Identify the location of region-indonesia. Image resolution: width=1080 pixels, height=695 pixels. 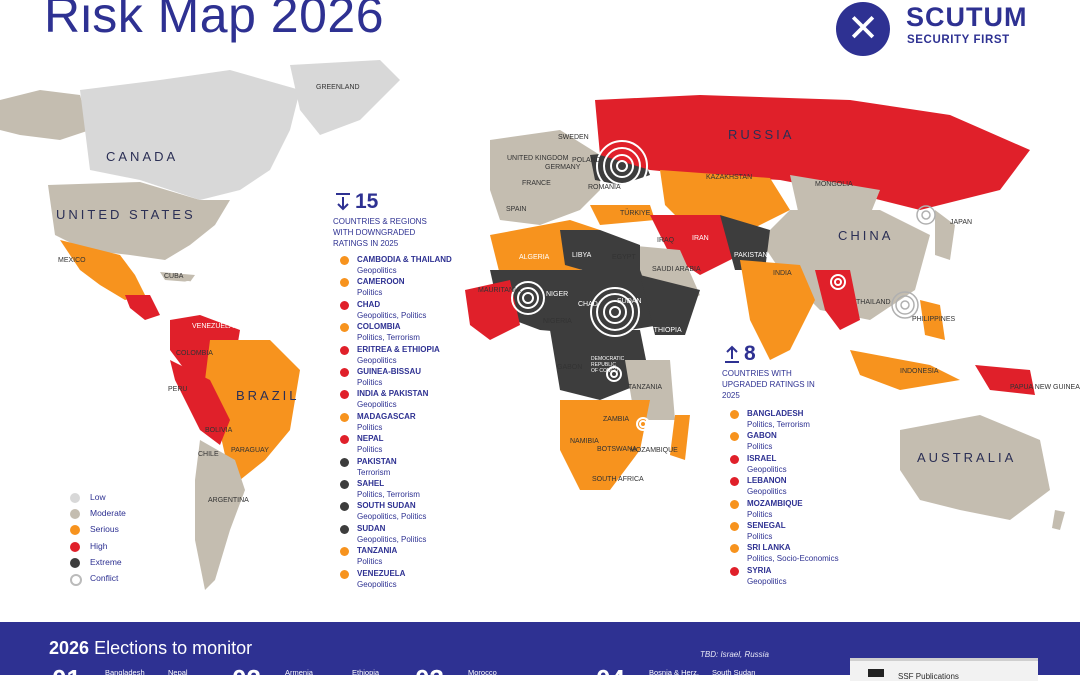
(905, 370).